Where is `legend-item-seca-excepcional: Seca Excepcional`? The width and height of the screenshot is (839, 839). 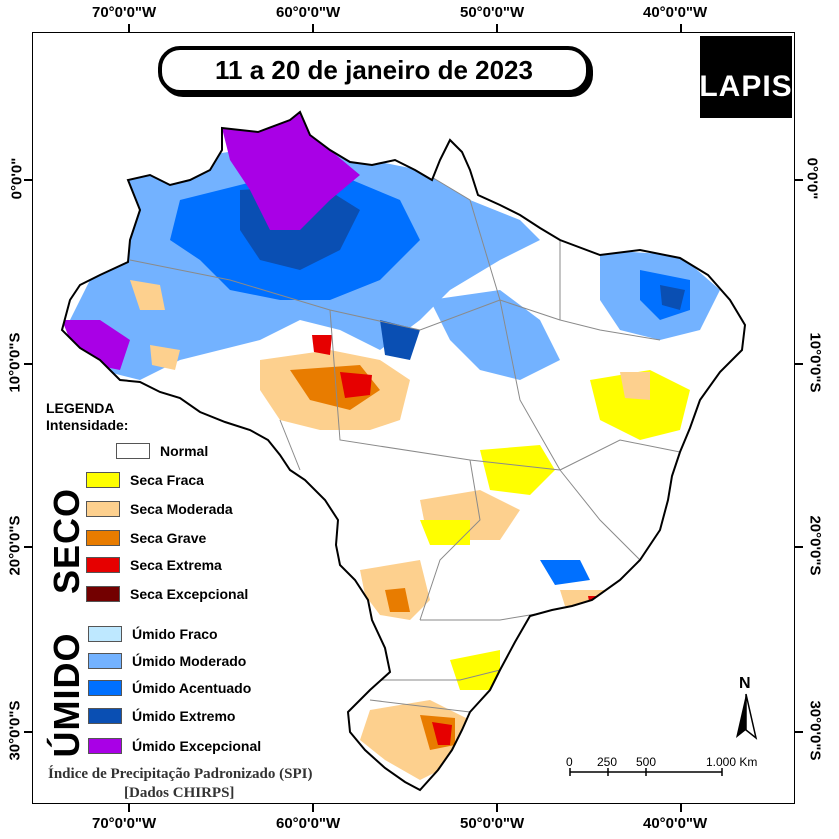 legend-item-seca-excepcional: Seca Excepcional is located at coordinates (167, 594).